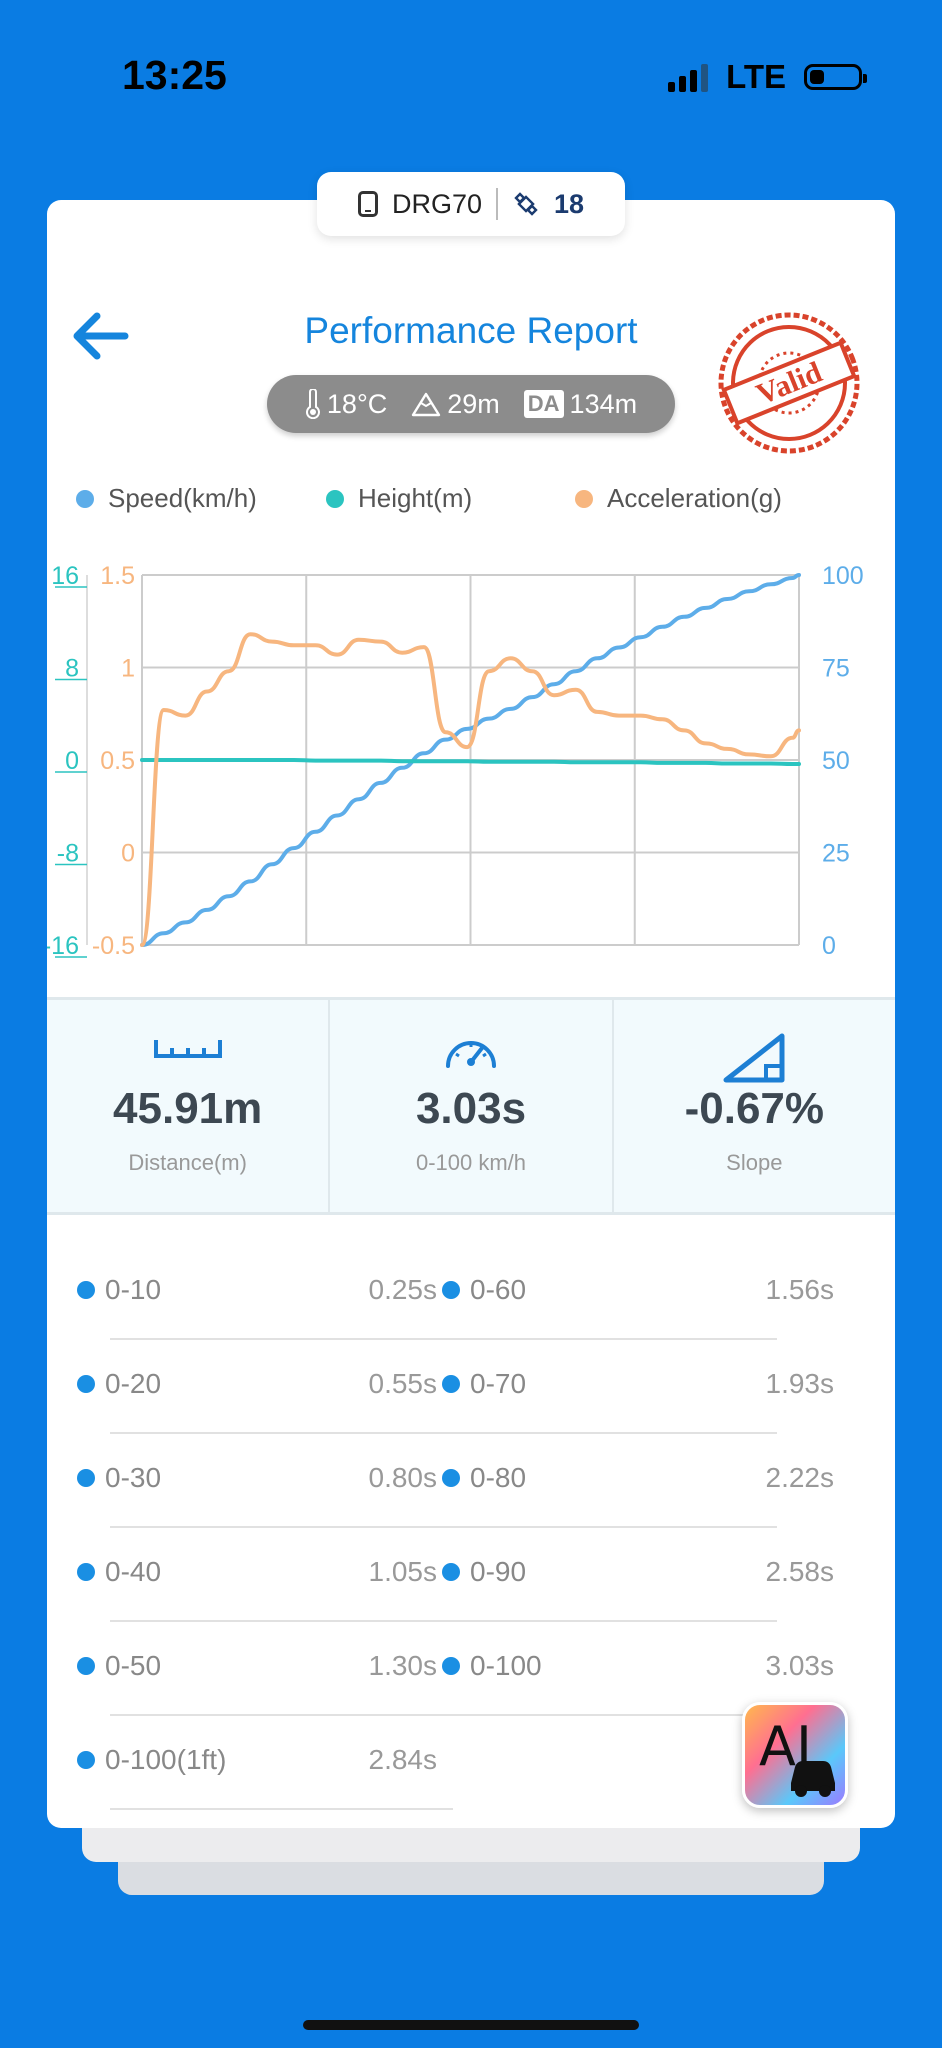  I want to click on legend-acceleration-label: Acceleration(g), so click(694, 498).